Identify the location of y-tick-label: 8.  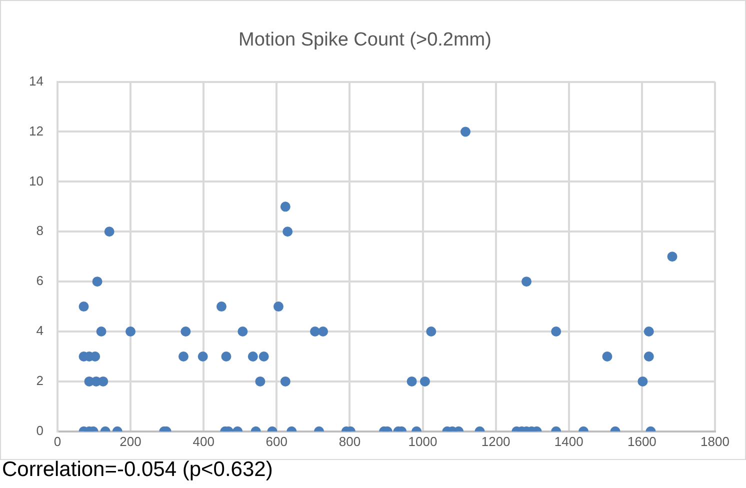
(40, 230).